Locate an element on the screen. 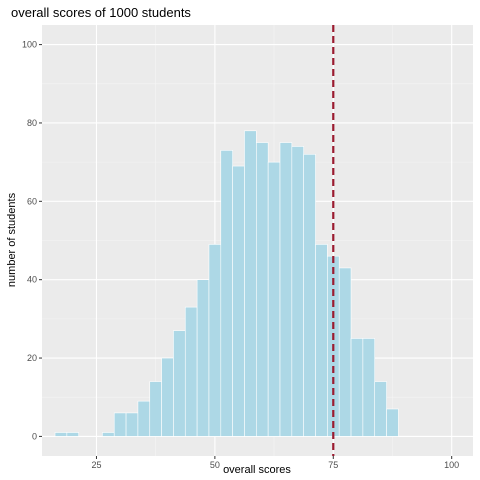  y-axis: 0 20 40 60 80 100 is located at coordinates (32, 240).